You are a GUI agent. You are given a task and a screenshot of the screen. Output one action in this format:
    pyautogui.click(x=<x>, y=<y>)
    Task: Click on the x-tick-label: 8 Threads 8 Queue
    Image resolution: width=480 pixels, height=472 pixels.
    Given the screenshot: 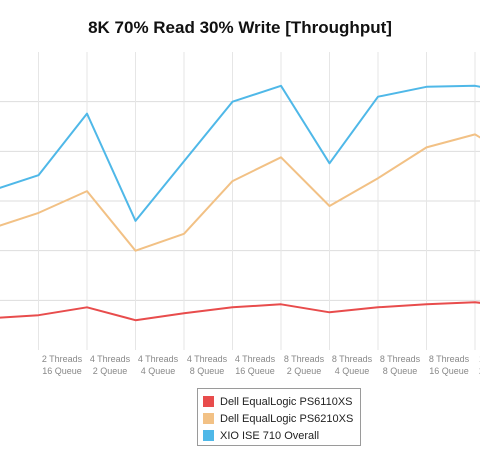 What is the action you would take?
    pyautogui.click(x=400, y=365)
    